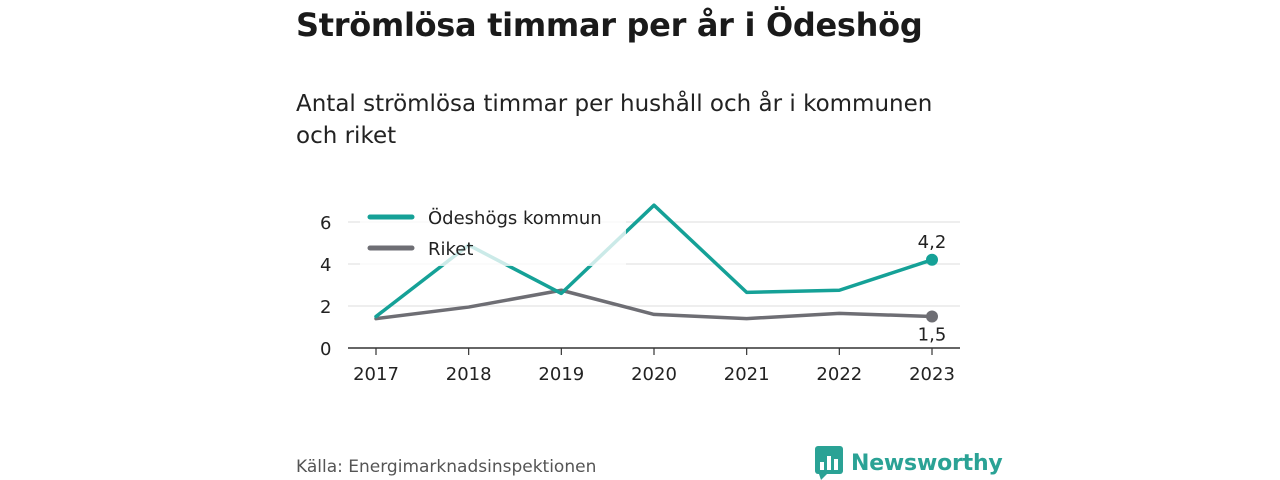  I want to click on legend-label-riket: Riket, so click(450, 249).